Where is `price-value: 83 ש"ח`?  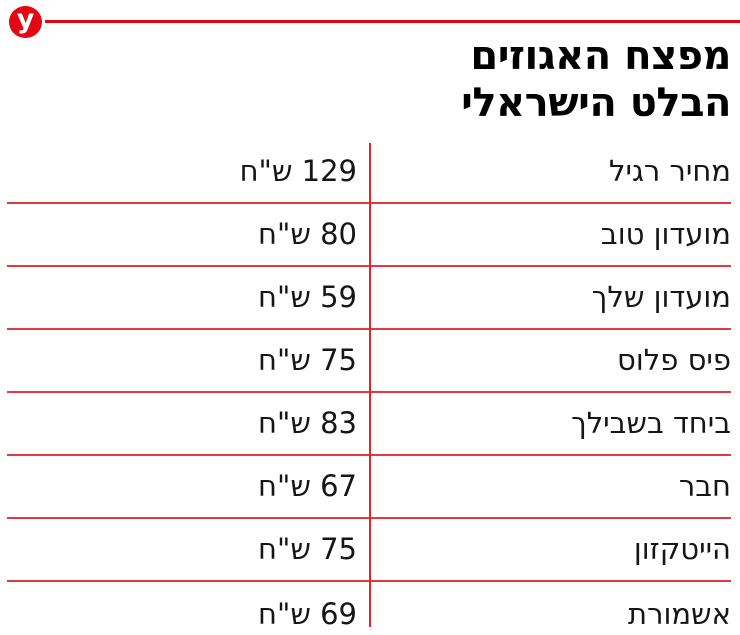 price-value: 83 ש"ח is located at coordinates (307, 423).